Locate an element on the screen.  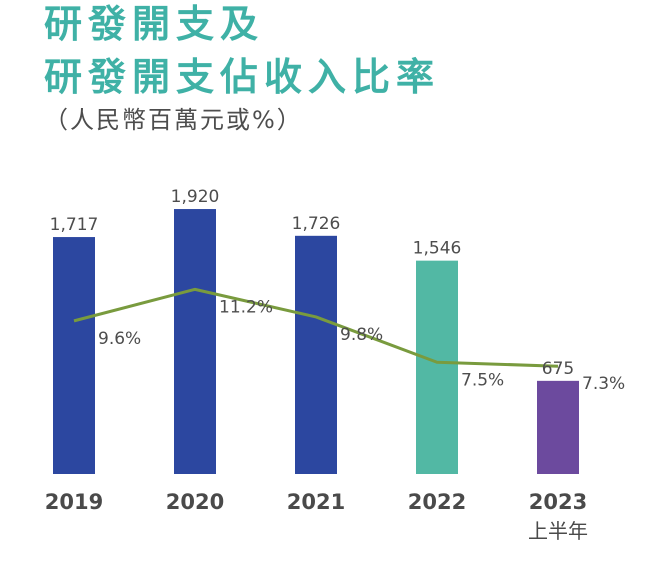
bar-value-label: 1,726 is located at coordinates (316, 224).